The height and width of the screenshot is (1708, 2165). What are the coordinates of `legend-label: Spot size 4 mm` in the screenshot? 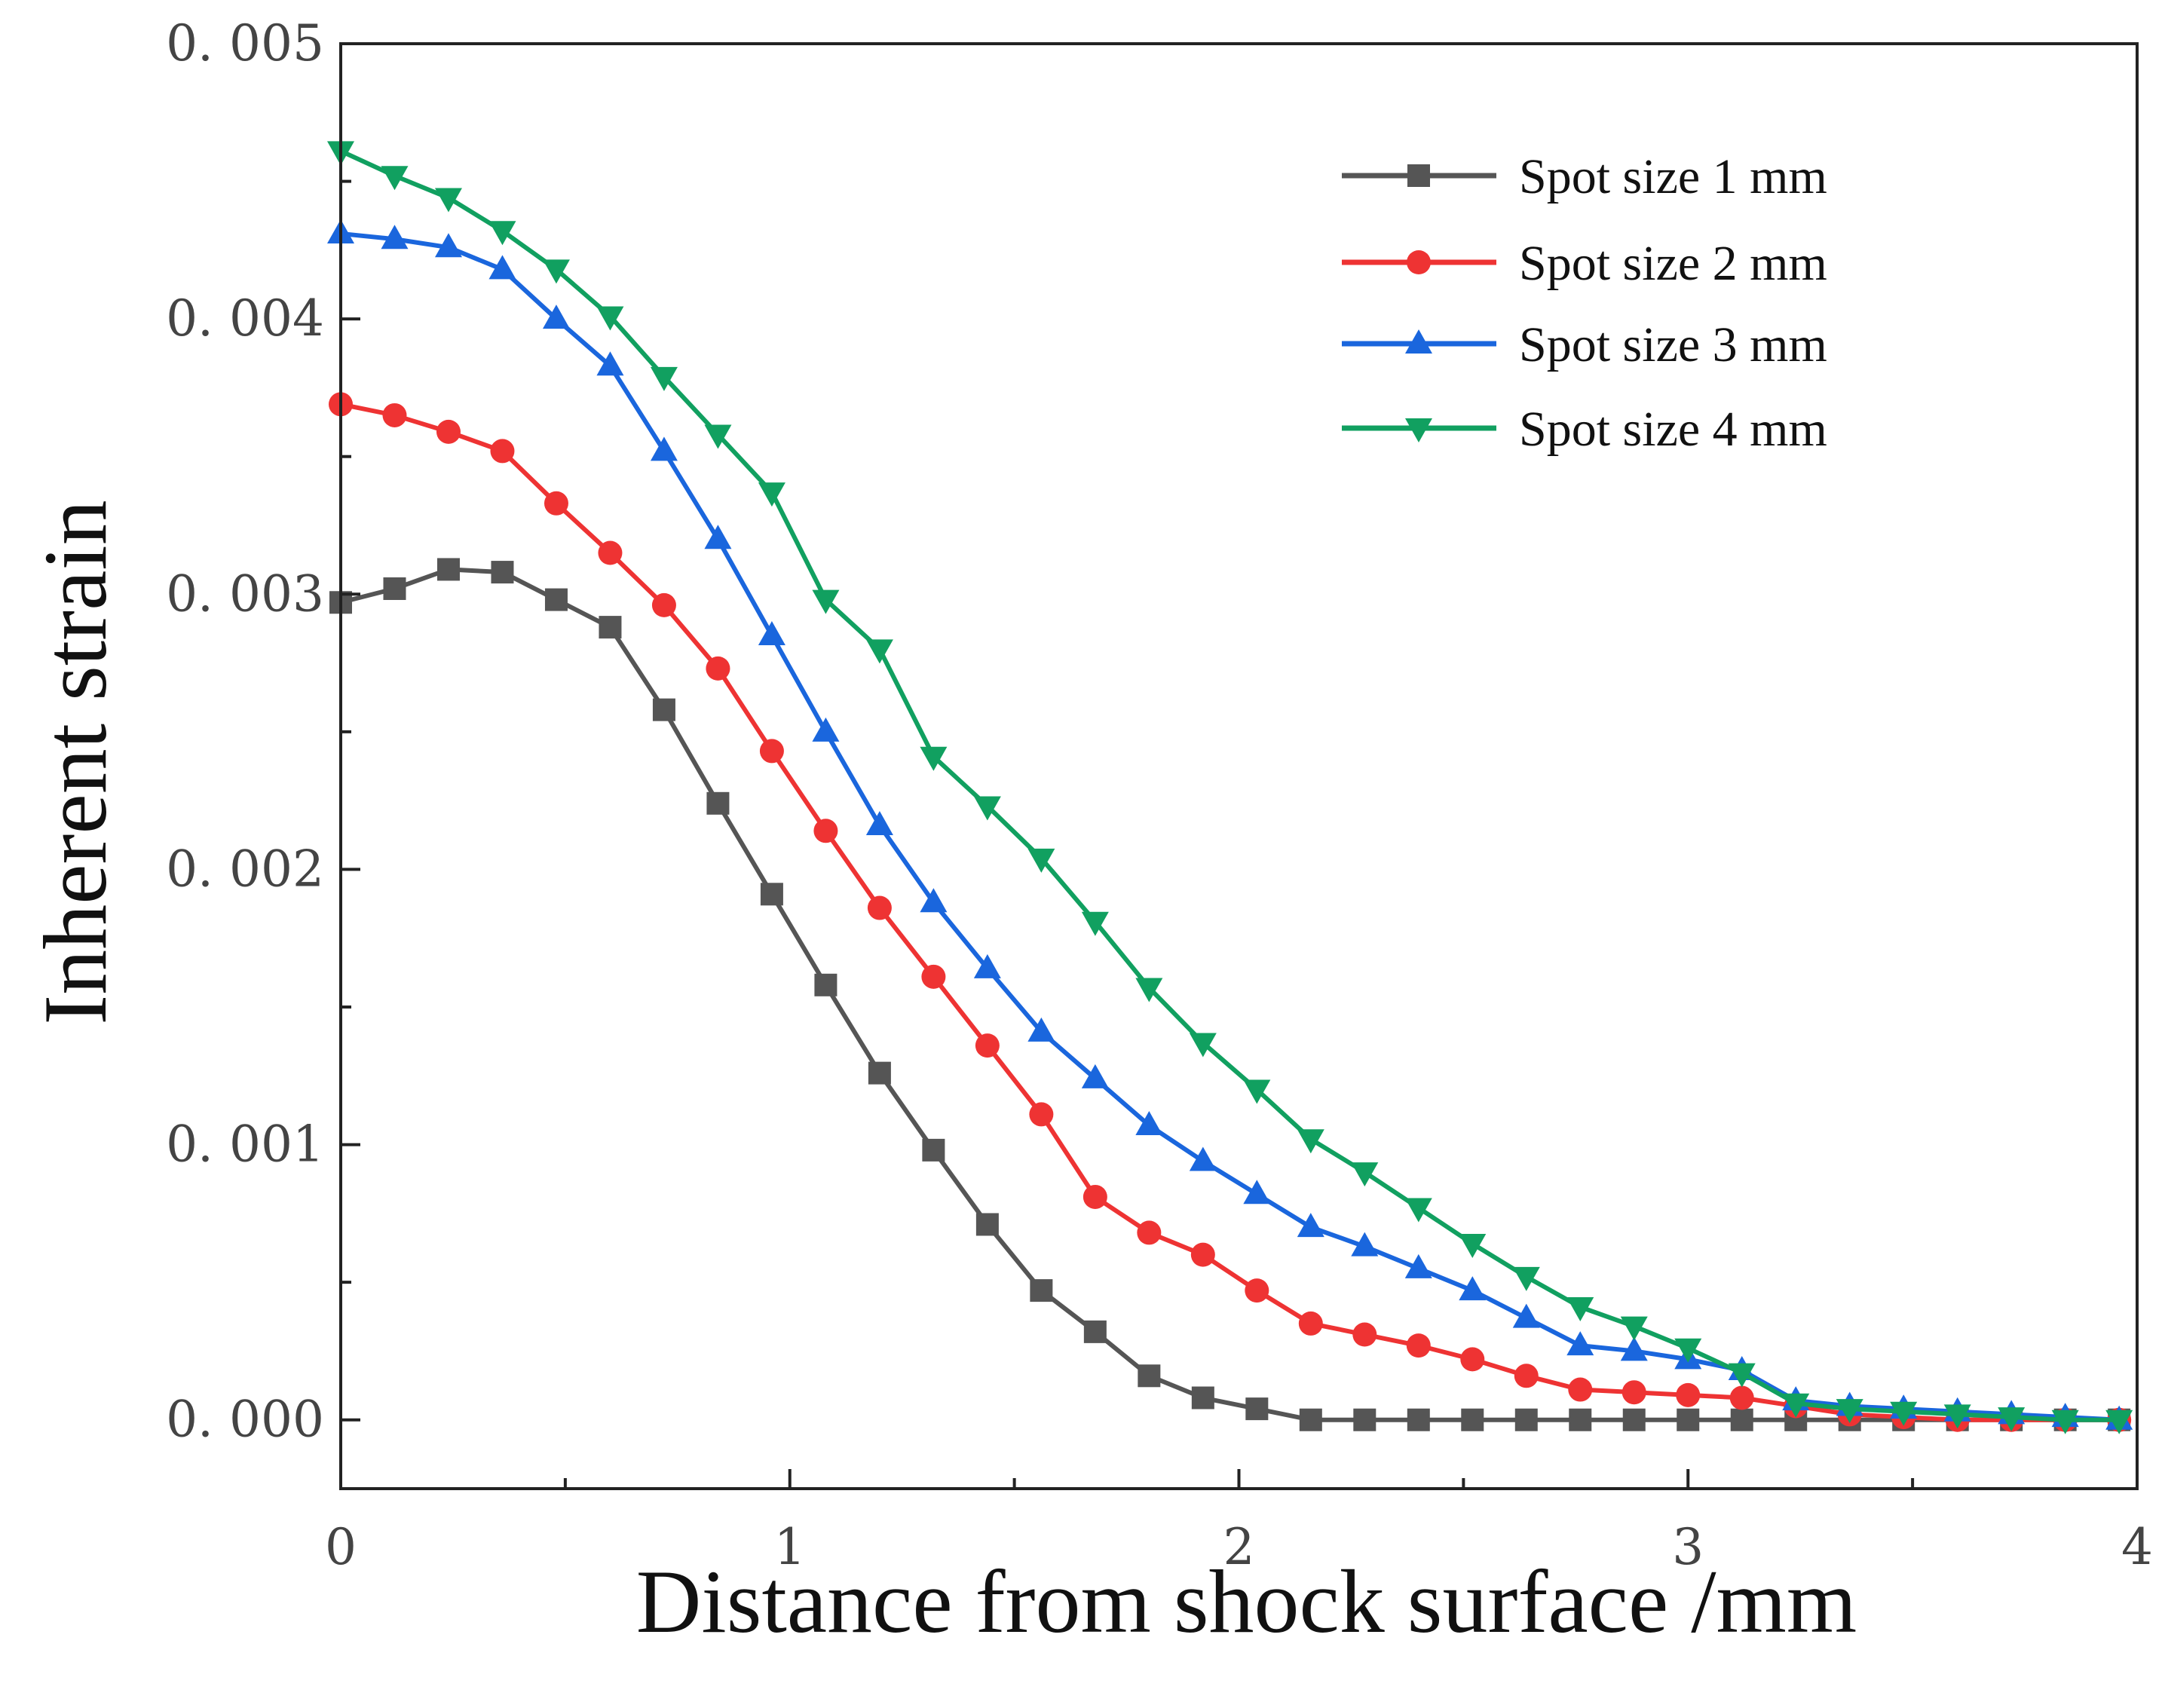 It's located at (1673, 429).